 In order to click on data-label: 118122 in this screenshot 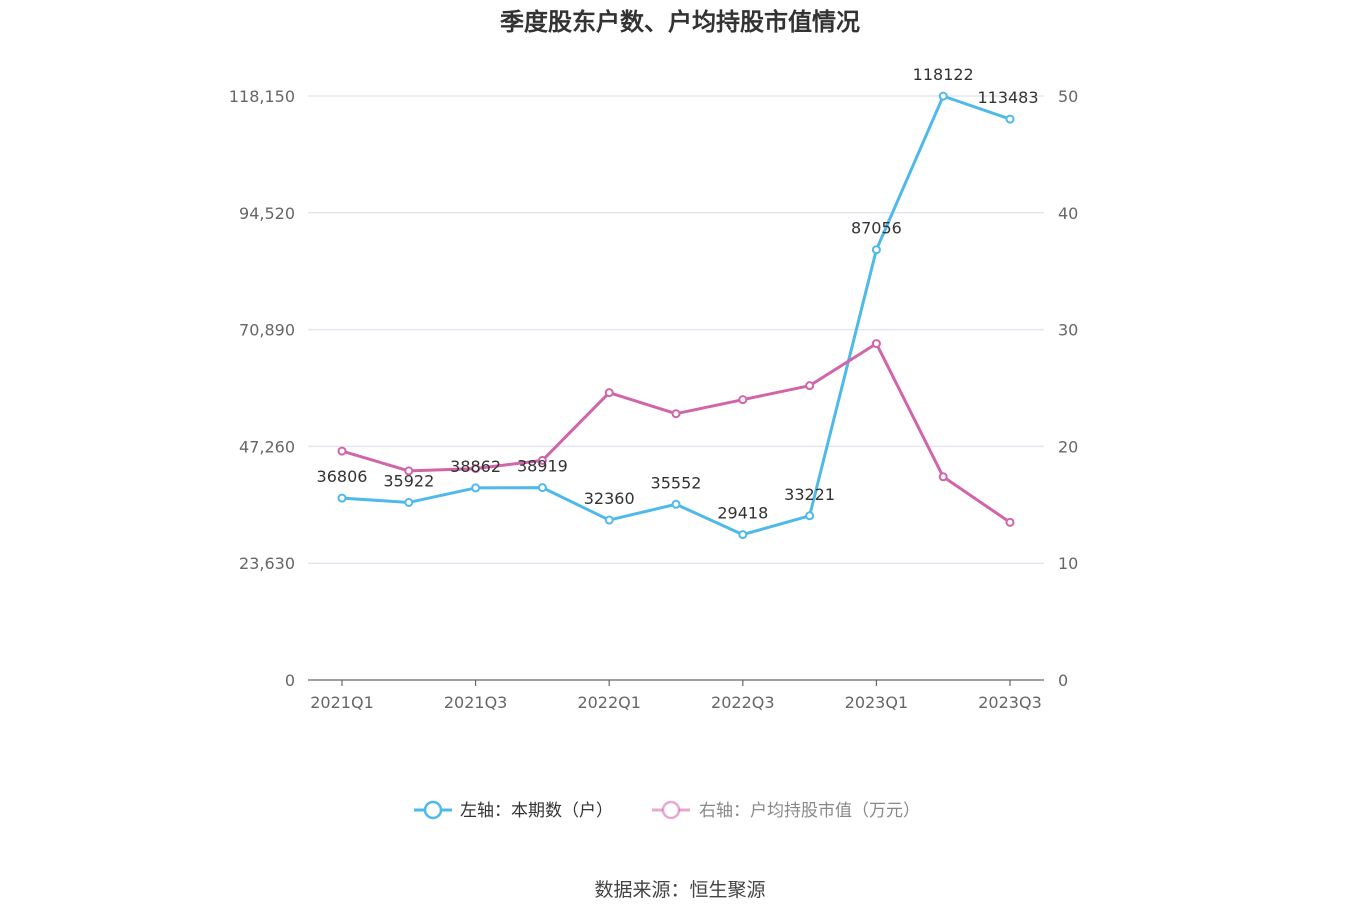, I will do `click(943, 74)`.